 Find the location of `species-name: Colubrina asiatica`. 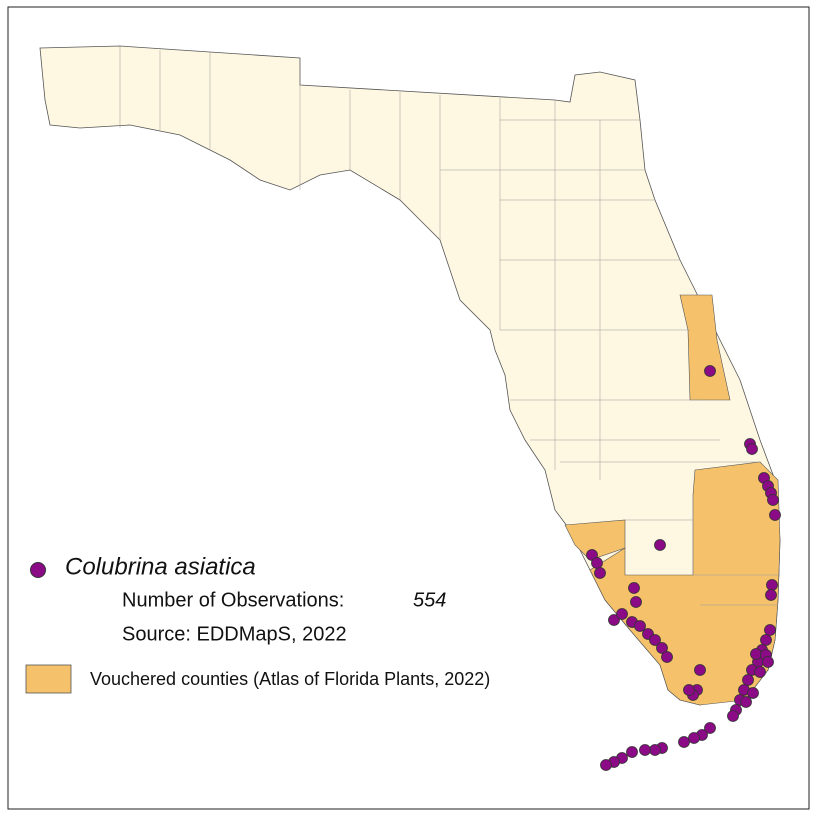

species-name: Colubrina asiatica is located at coordinates (160, 566).